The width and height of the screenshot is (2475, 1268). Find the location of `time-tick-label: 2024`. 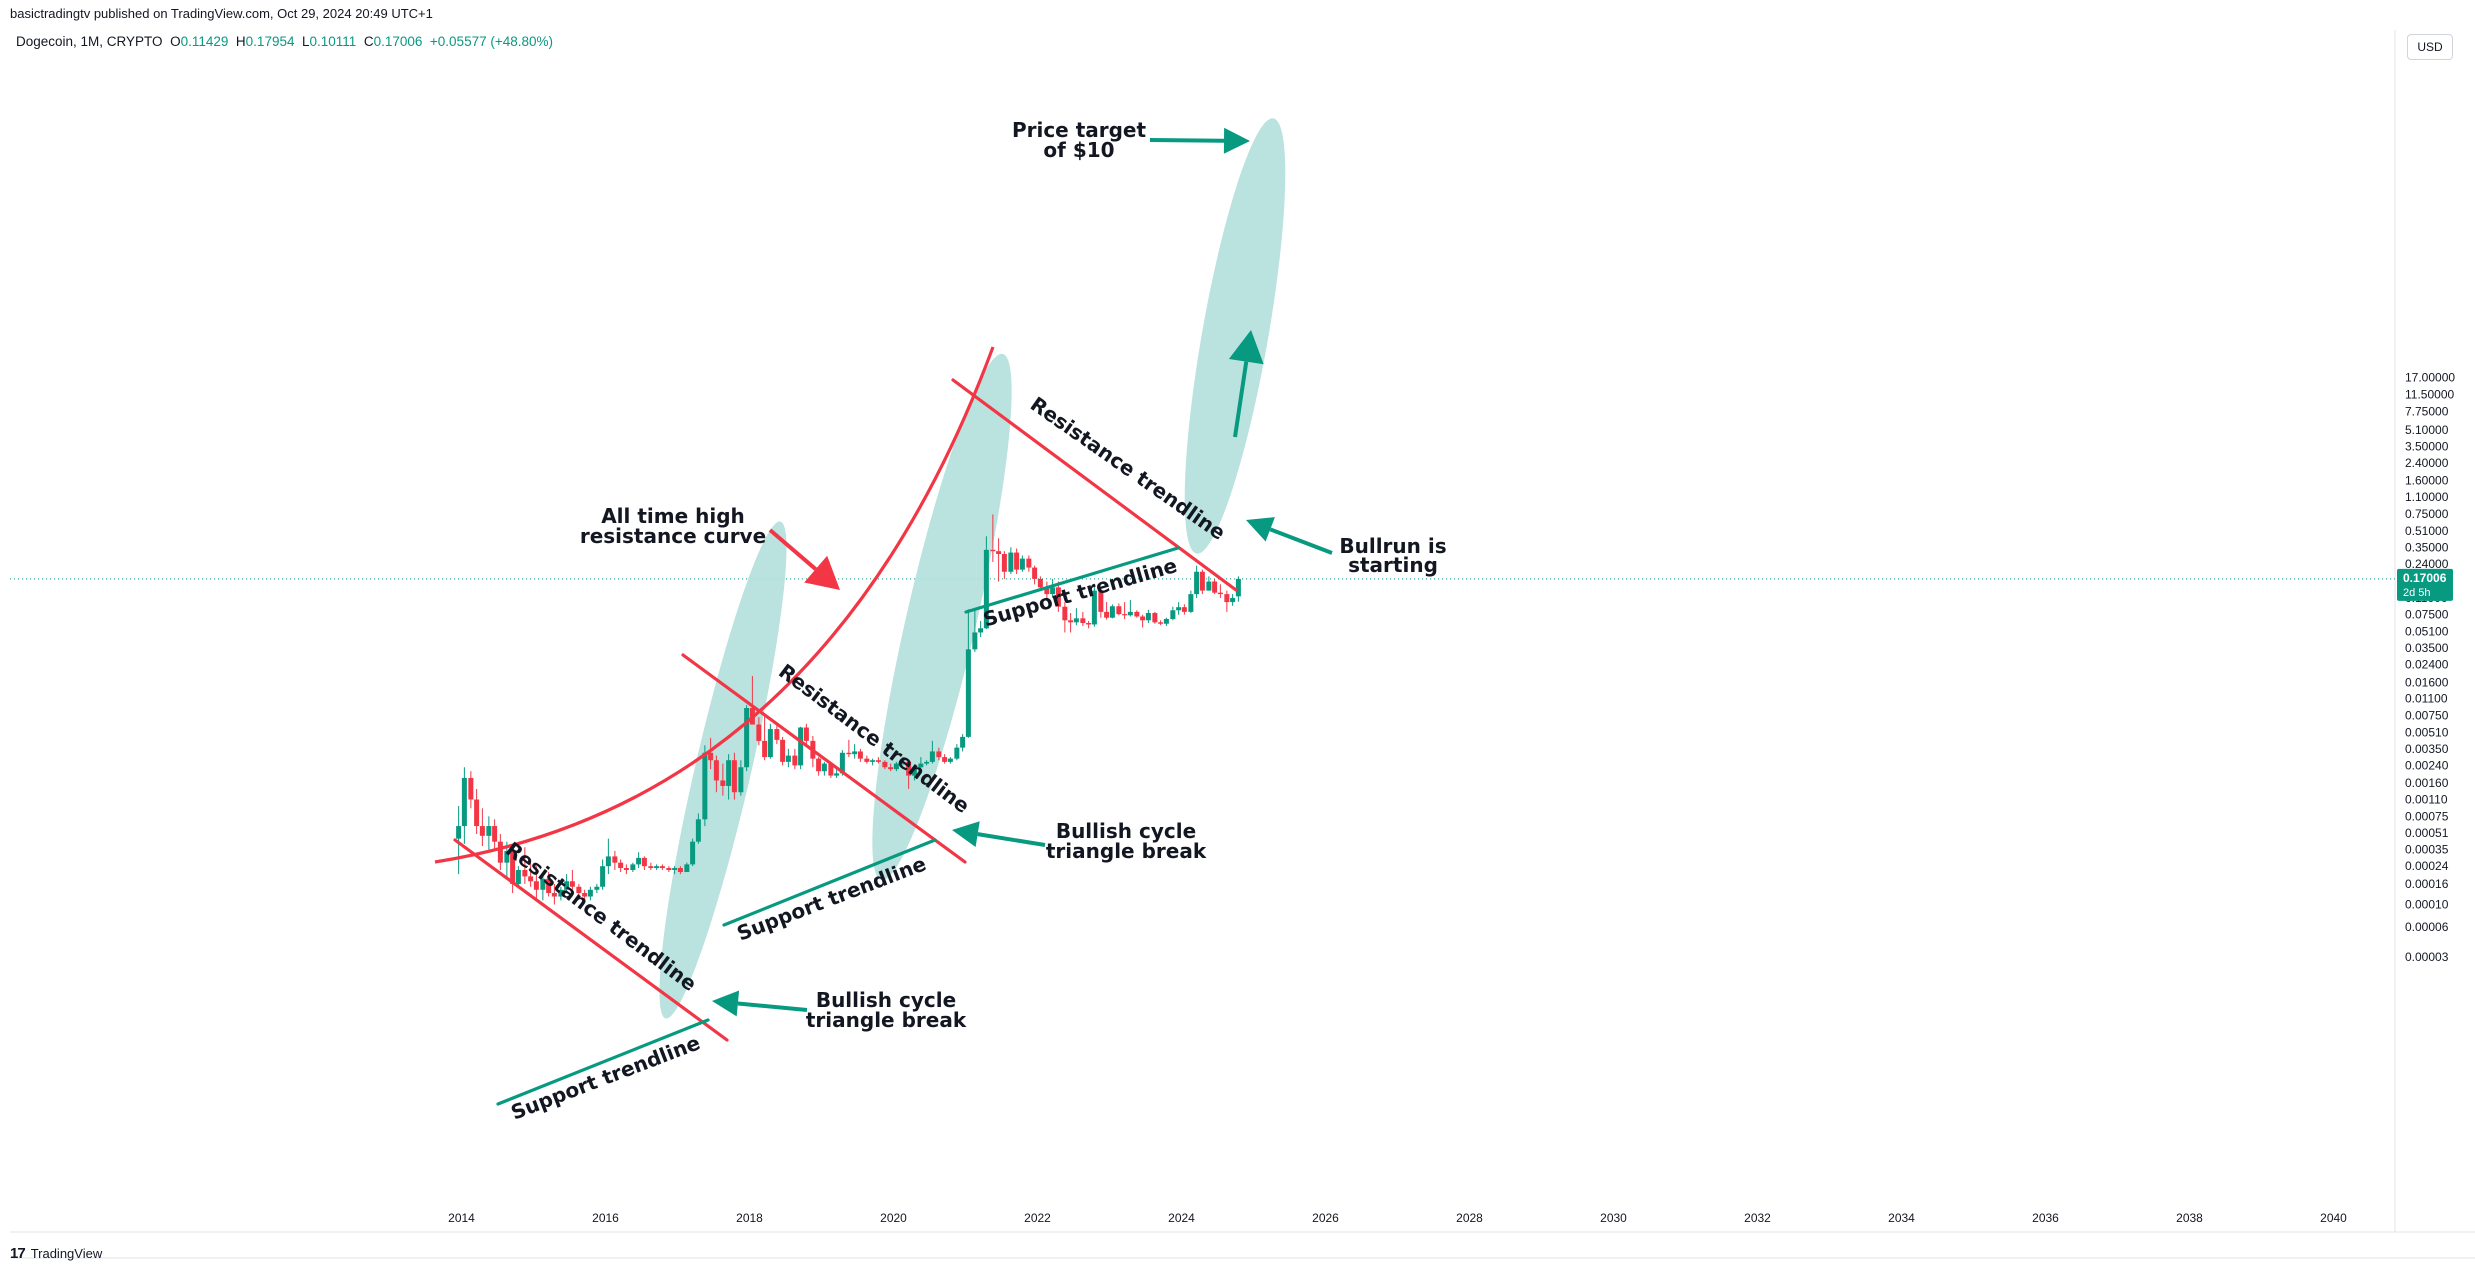

time-tick-label: 2024 is located at coordinates (1181, 1218).